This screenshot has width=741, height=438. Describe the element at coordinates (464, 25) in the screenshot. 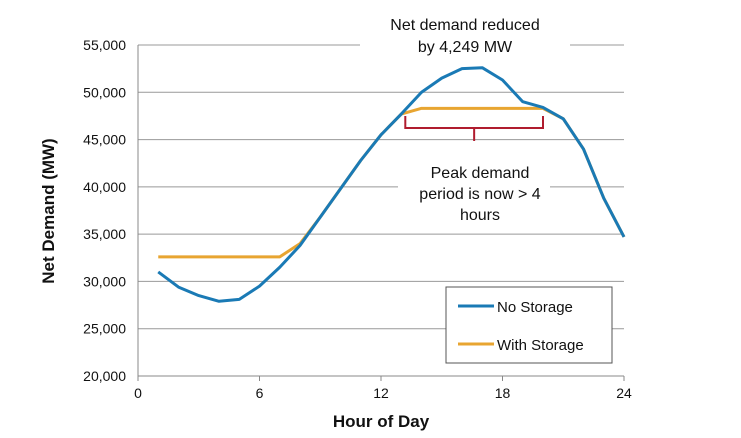

I see `annotation-text: Net demand reduced` at that location.